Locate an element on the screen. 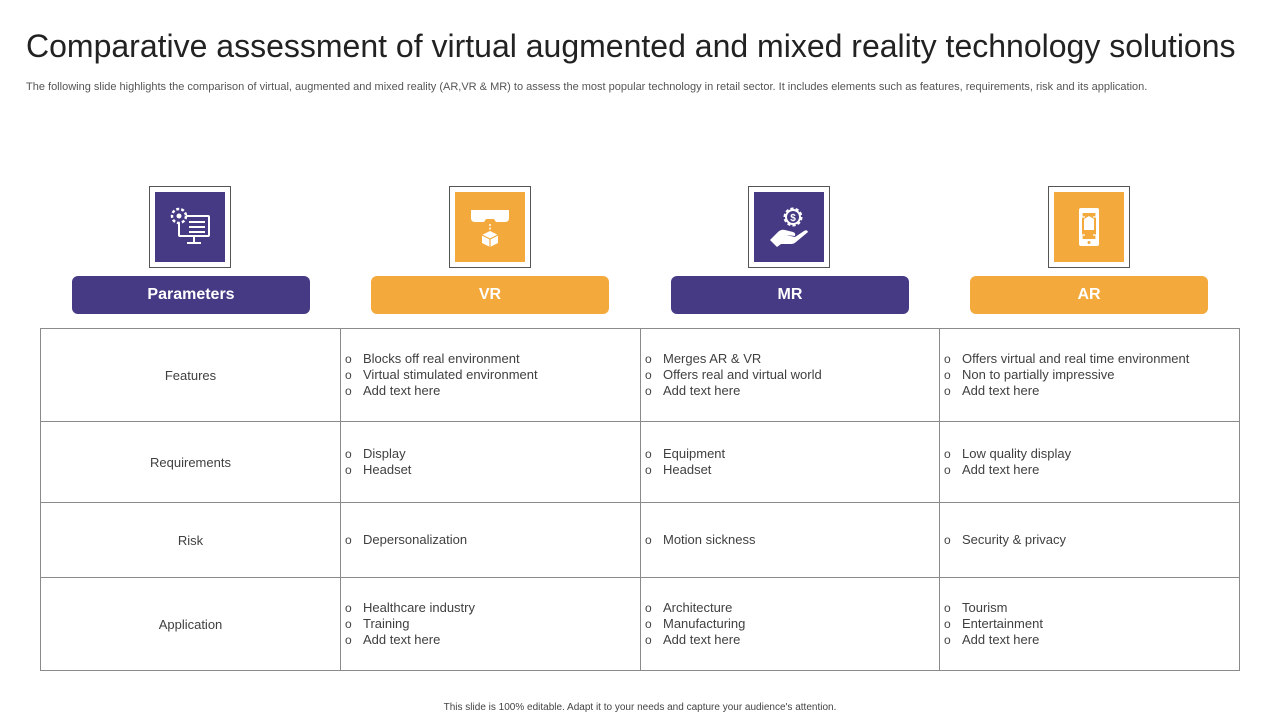 Image resolution: width=1280 pixels, height=720 pixels. hand-dollar-icon: $ is located at coordinates (789, 227).